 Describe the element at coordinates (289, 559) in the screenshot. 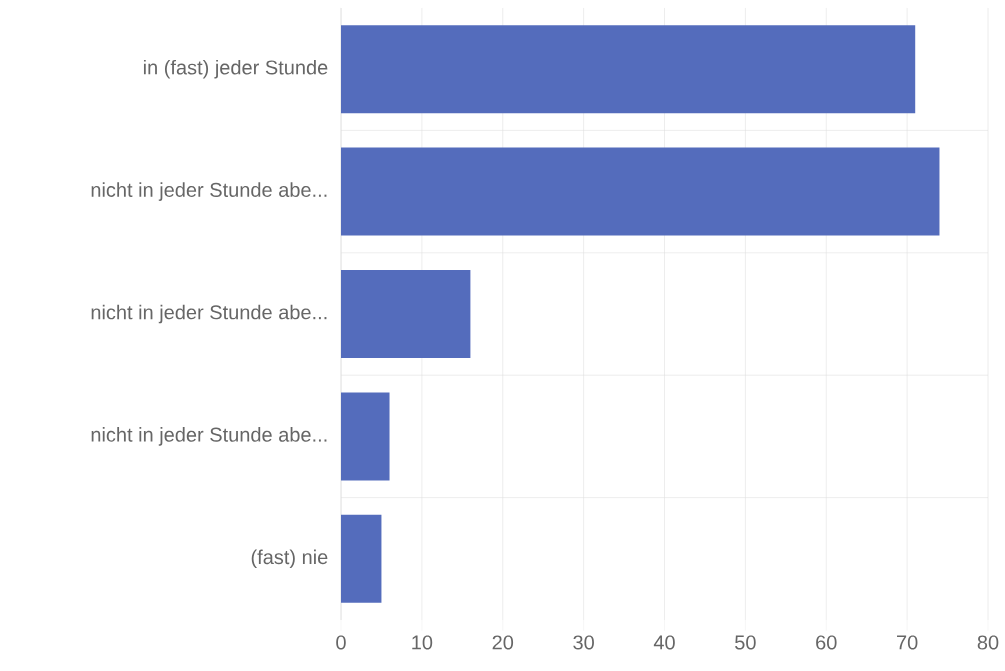

I see `y-tick-label: (fast) nie` at that location.